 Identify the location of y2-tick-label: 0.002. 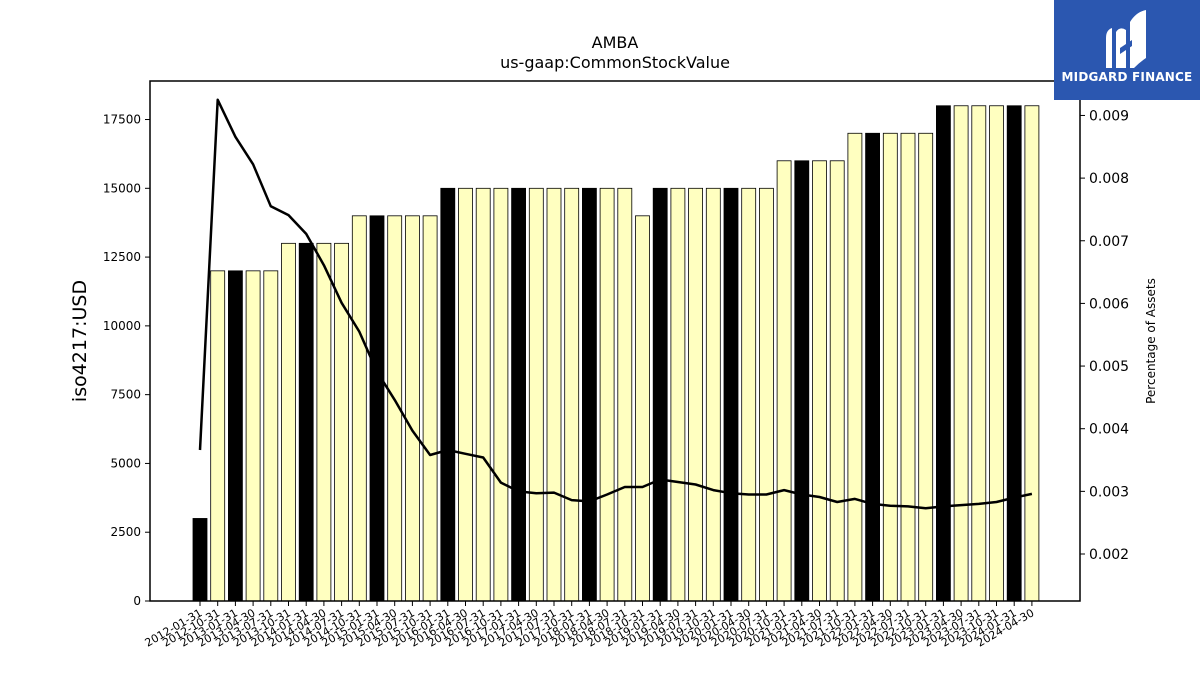
(1109, 555).